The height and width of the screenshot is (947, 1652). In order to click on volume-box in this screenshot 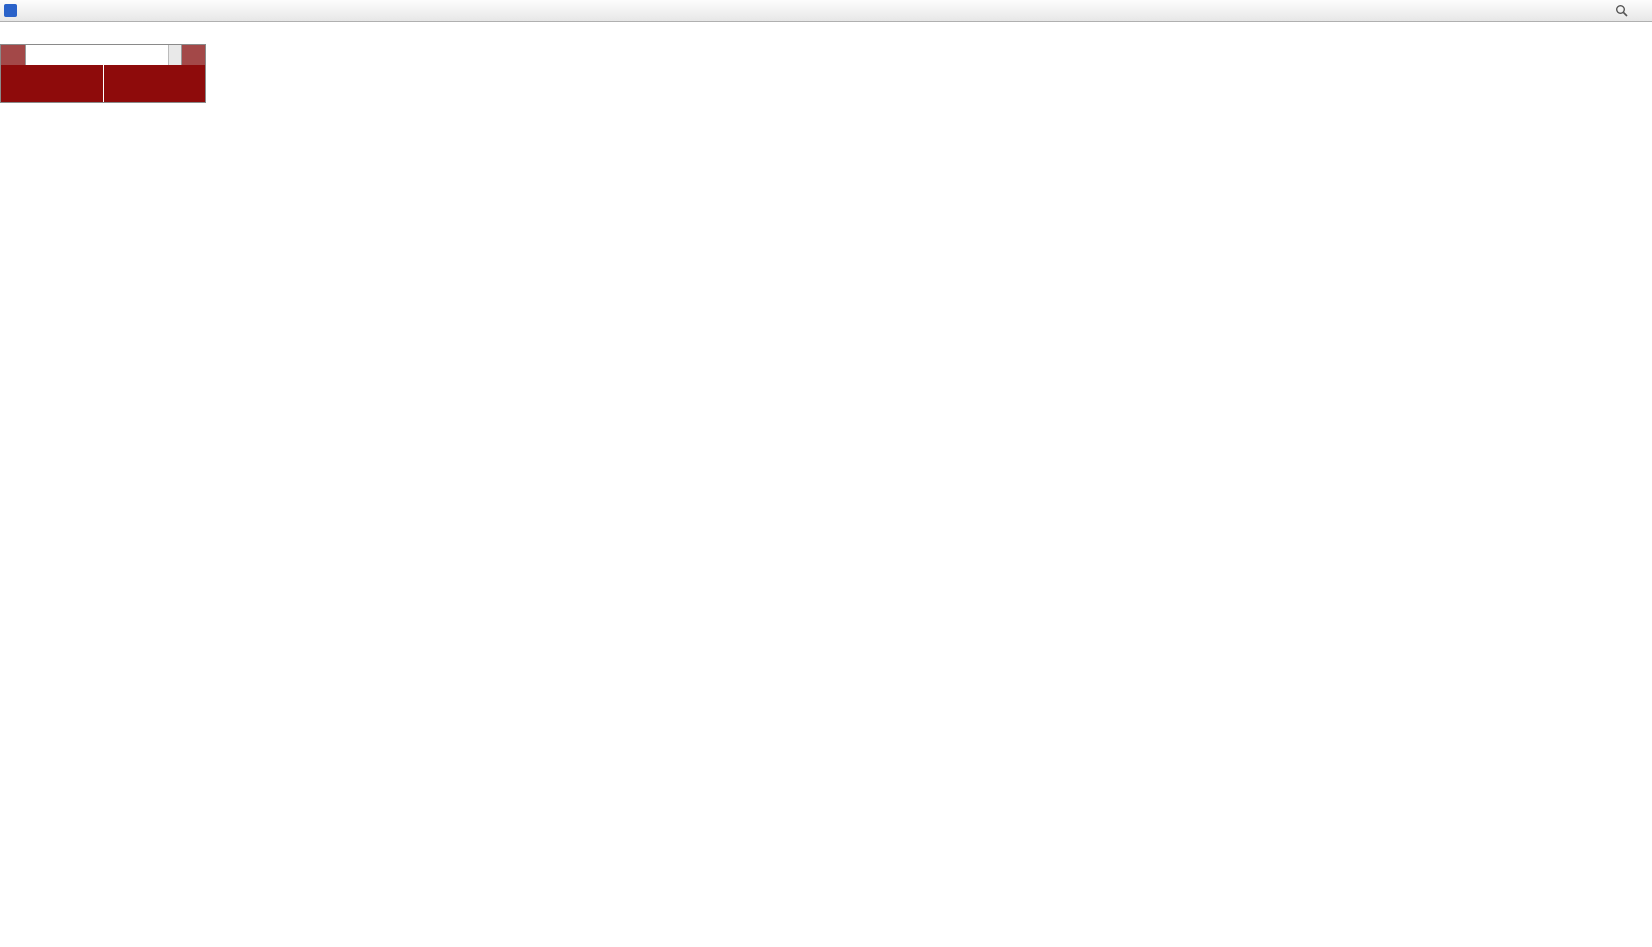, I will do `click(103, 55)`.